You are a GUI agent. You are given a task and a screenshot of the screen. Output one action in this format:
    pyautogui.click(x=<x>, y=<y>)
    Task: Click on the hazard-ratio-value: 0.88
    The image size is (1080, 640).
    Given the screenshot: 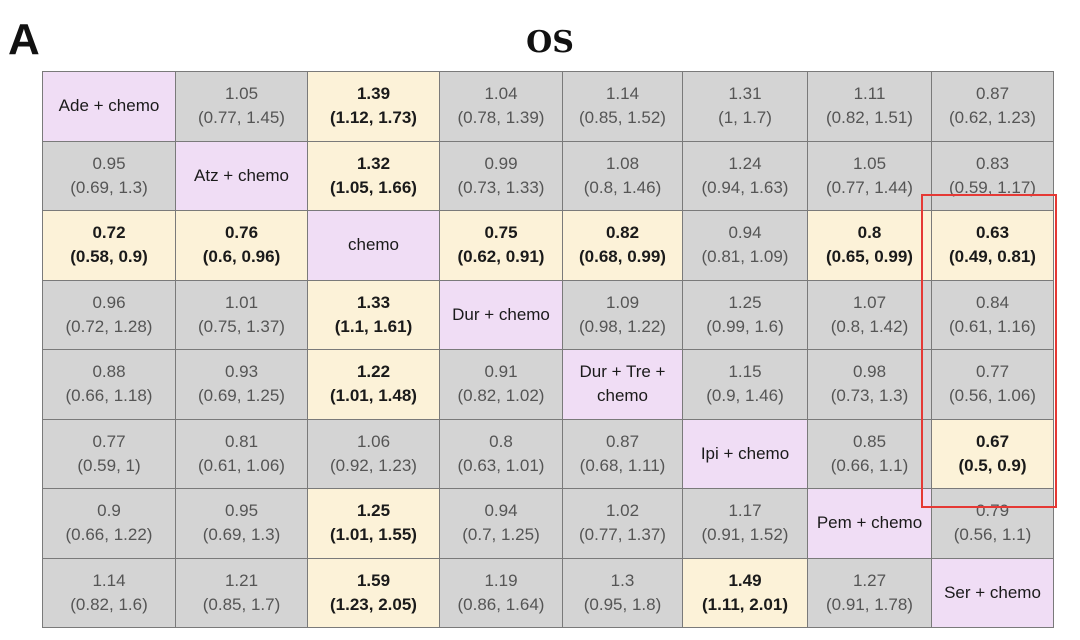 What is the action you would take?
    pyautogui.click(x=109, y=372)
    